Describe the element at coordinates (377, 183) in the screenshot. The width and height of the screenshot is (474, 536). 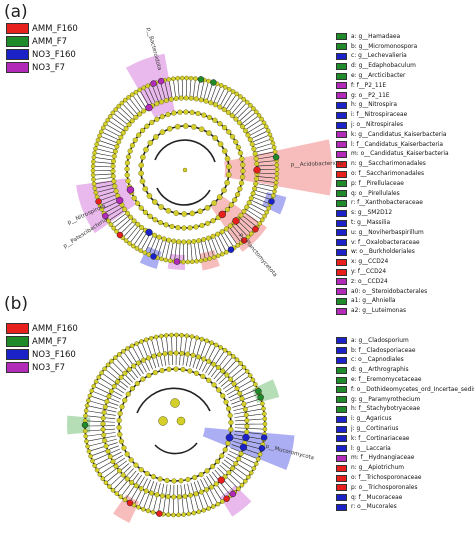
I see `taxa-label: p: f__Pirellulaceae` at that location.